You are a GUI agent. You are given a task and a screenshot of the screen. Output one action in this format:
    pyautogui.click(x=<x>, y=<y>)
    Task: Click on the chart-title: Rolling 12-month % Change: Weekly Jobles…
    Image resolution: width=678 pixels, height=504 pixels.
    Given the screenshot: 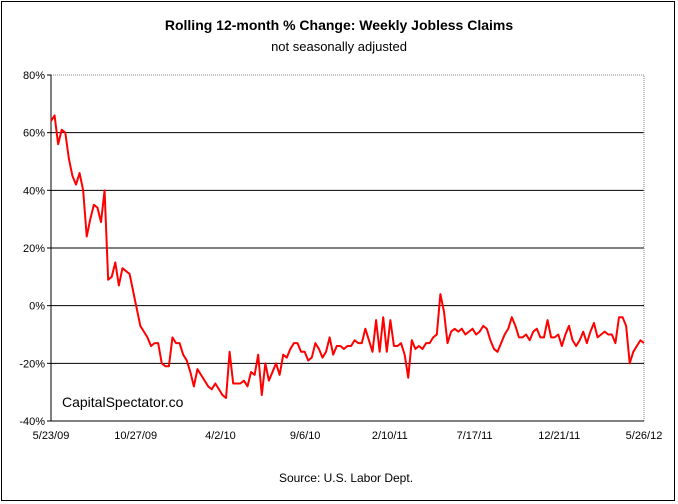 What is the action you would take?
    pyautogui.click(x=339, y=25)
    